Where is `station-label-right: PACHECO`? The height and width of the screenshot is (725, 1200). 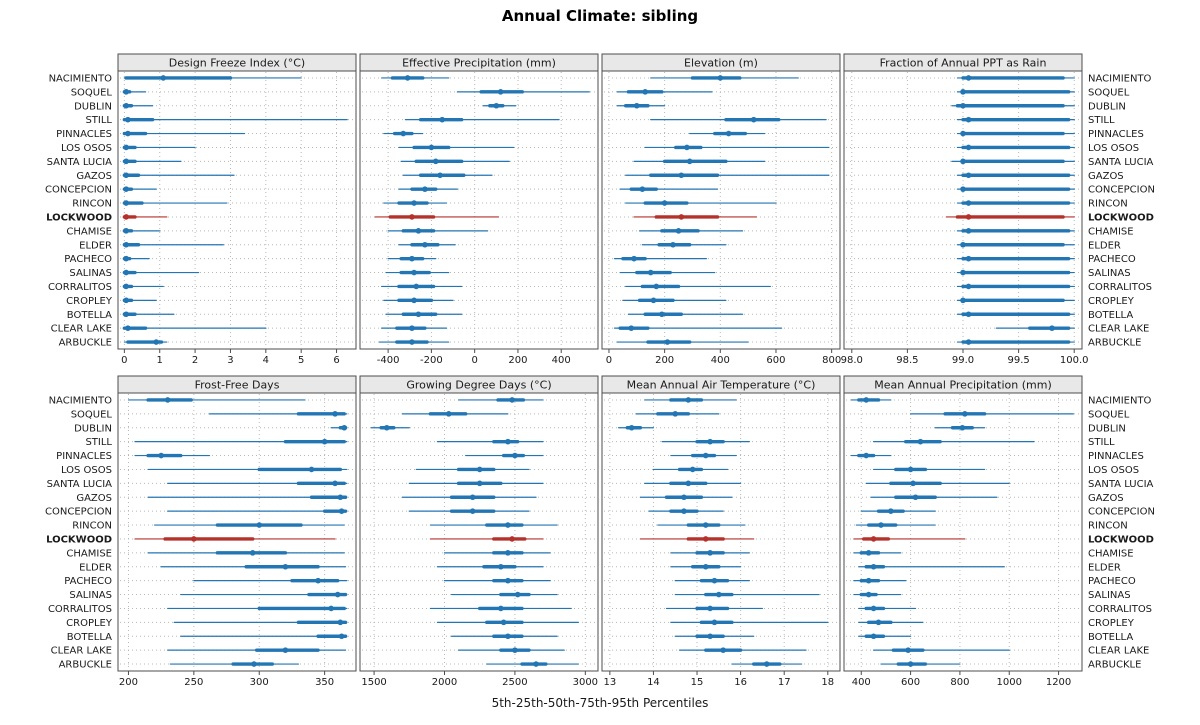
station-label-right: PACHECO is located at coordinates (1112, 581).